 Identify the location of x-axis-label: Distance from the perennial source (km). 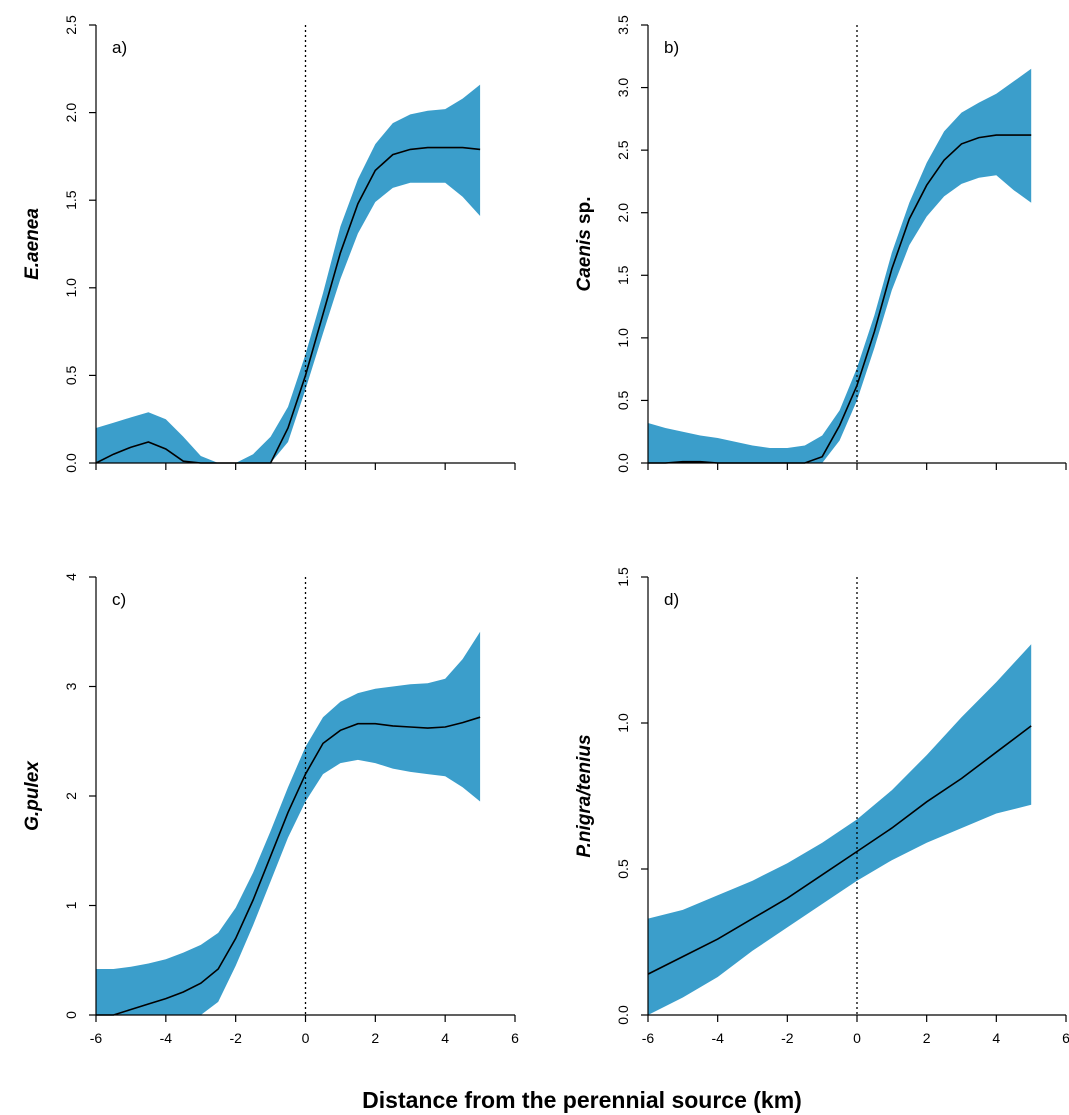
(582, 1100).